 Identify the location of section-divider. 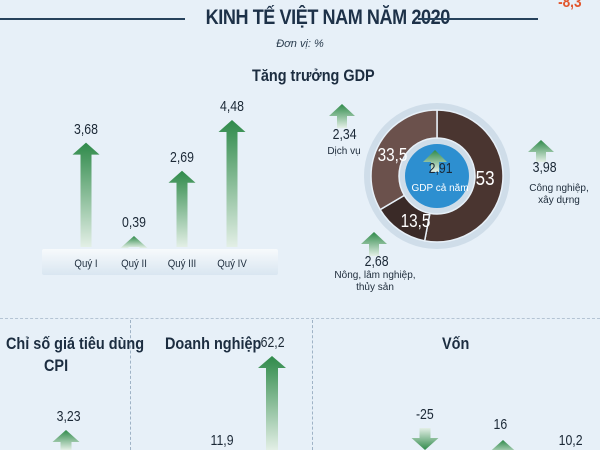
(300, 318).